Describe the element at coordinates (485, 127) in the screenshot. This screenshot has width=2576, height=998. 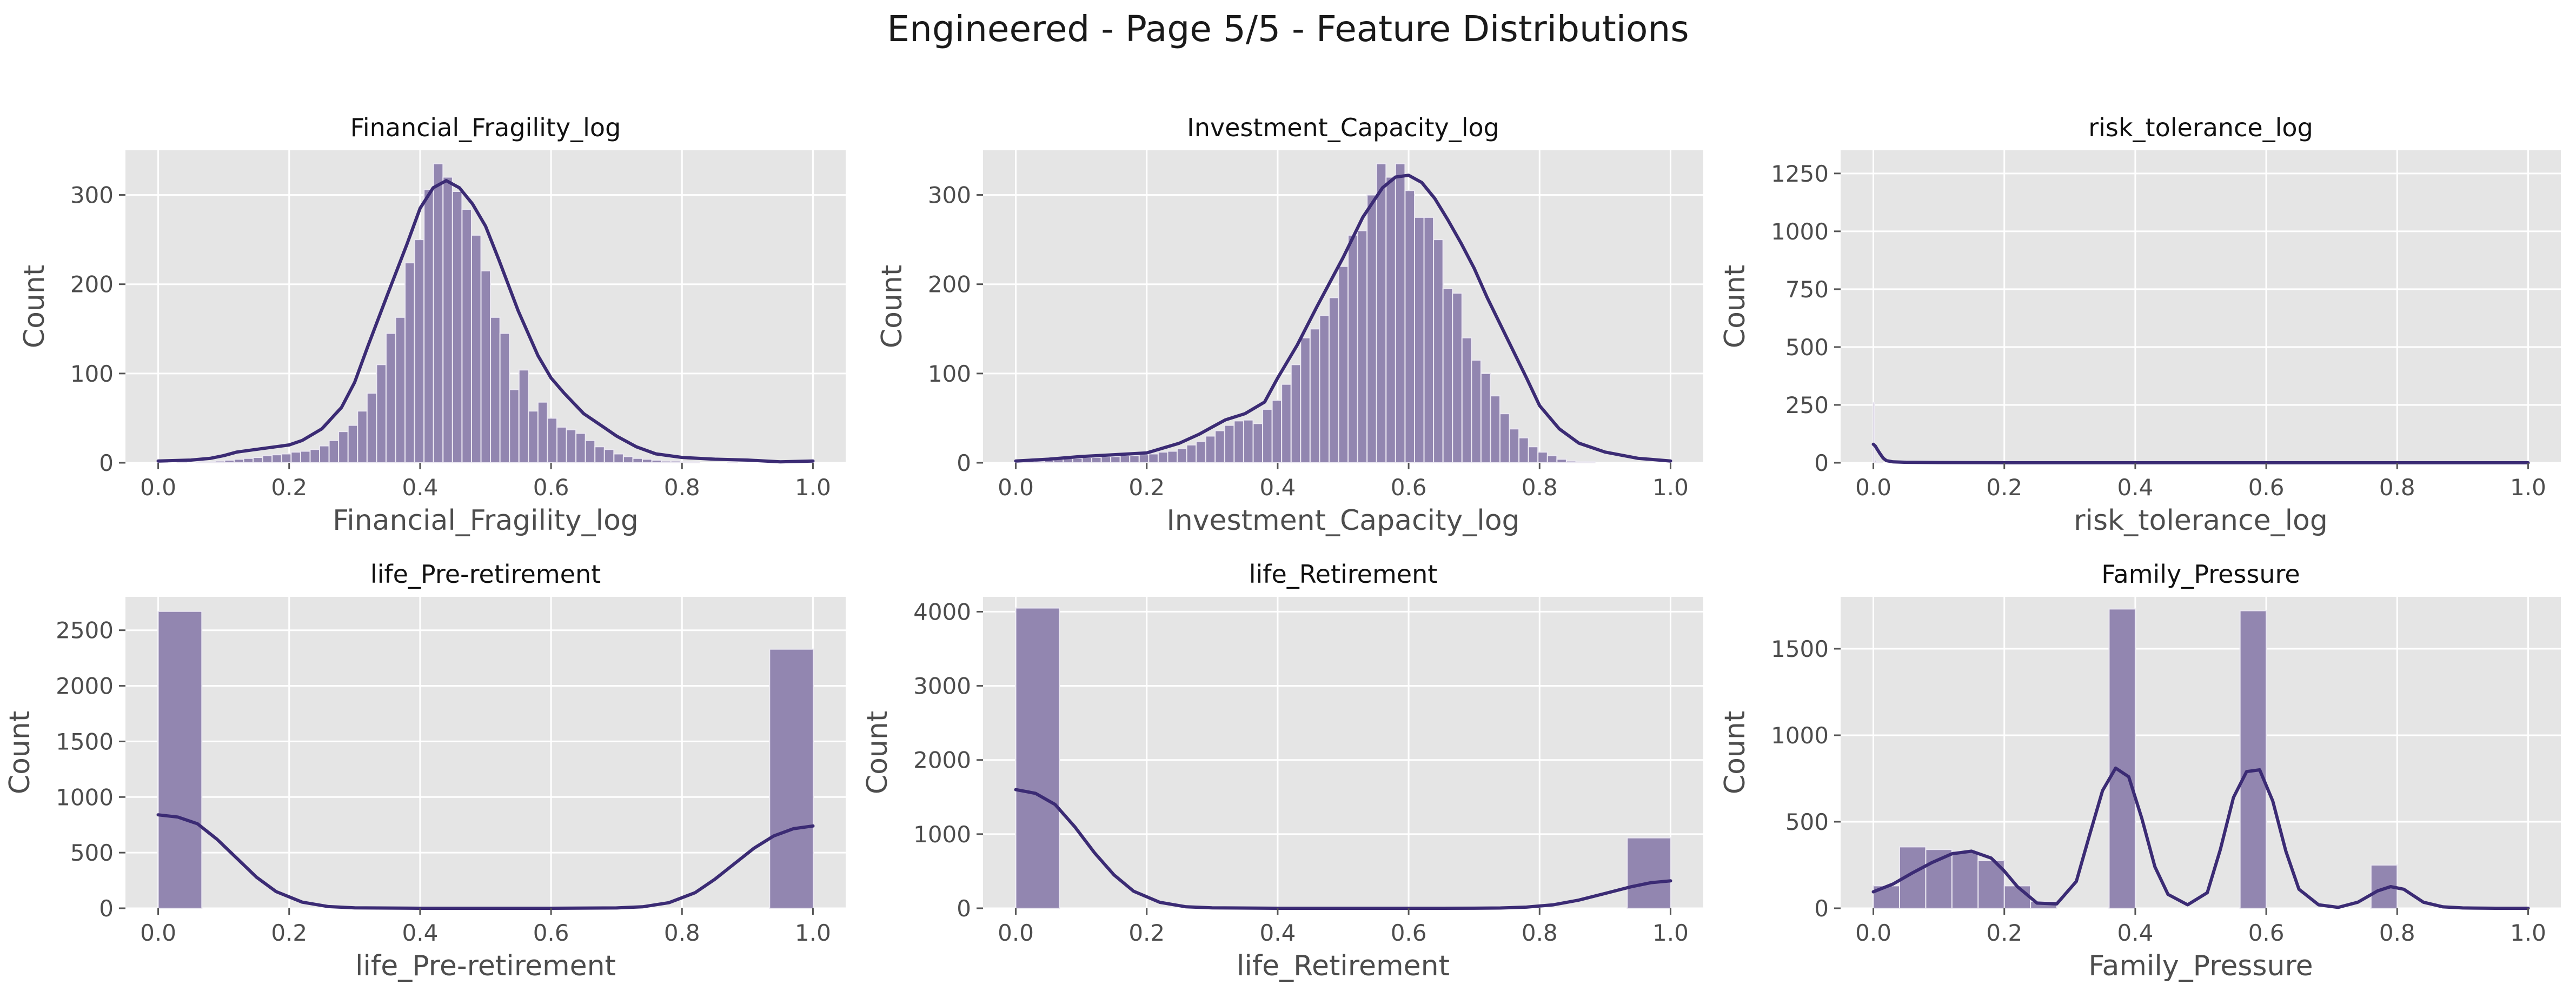
I see `subplot-title: Financial_Fragility_log` at that location.